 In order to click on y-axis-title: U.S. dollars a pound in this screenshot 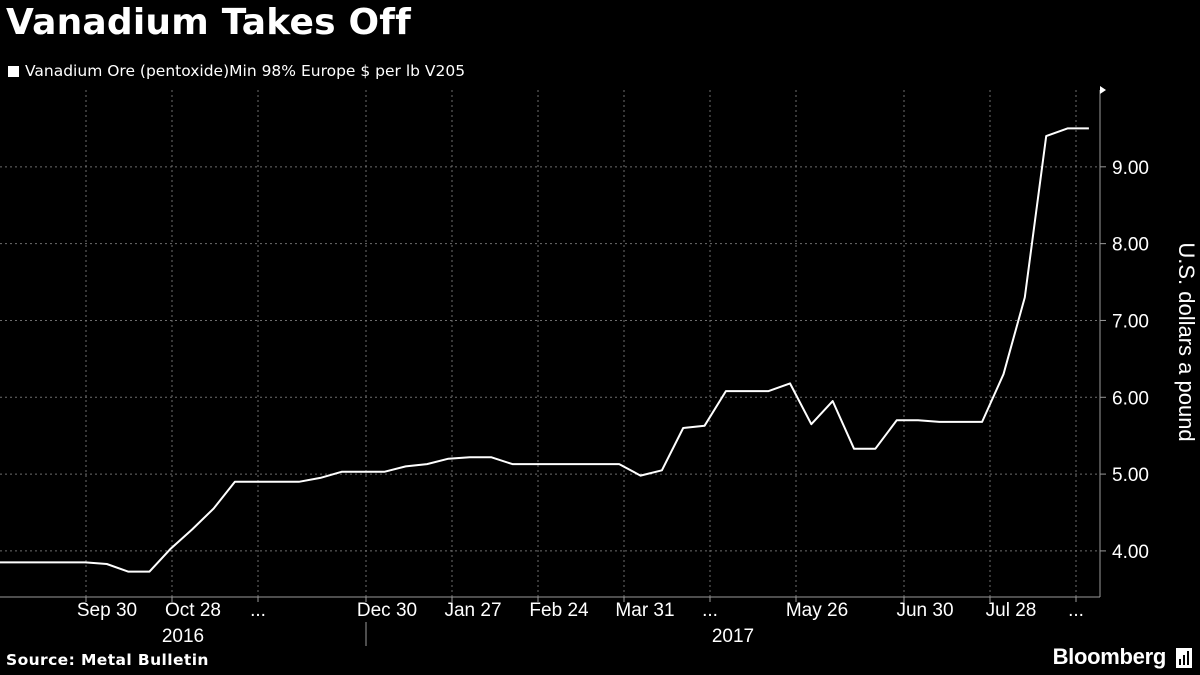, I will do `click(1186, 341)`.